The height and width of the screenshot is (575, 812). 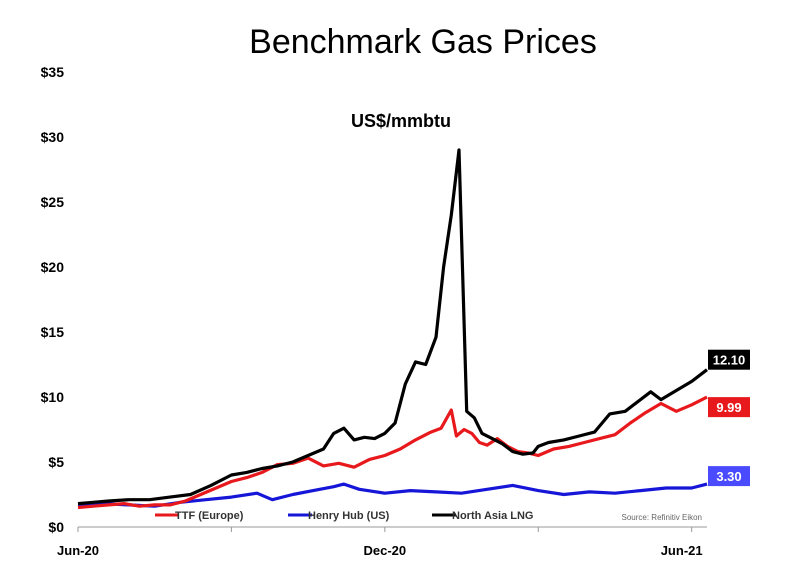 What do you see at coordinates (392, 495) in the screenshot?
I see `series-line-henry` at bounding box center [392, 495].